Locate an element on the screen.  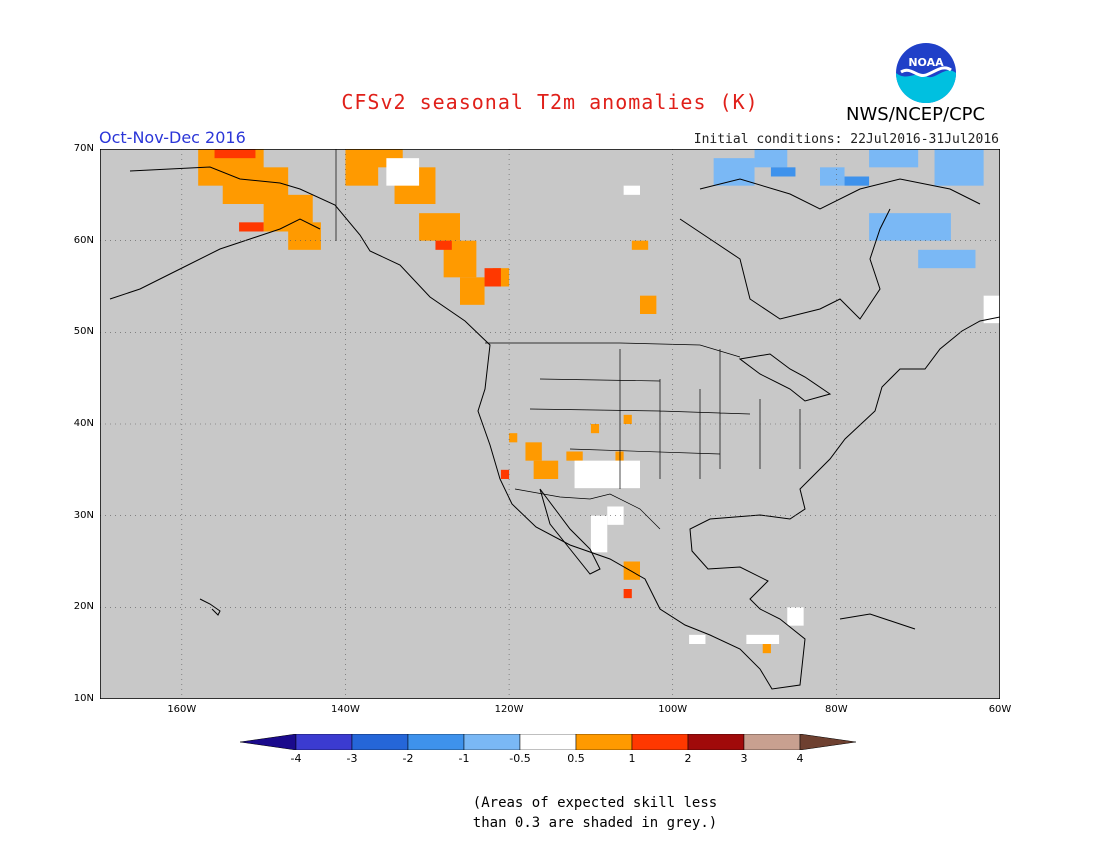
great-lakes-outline is located at coordinates (785, 377).